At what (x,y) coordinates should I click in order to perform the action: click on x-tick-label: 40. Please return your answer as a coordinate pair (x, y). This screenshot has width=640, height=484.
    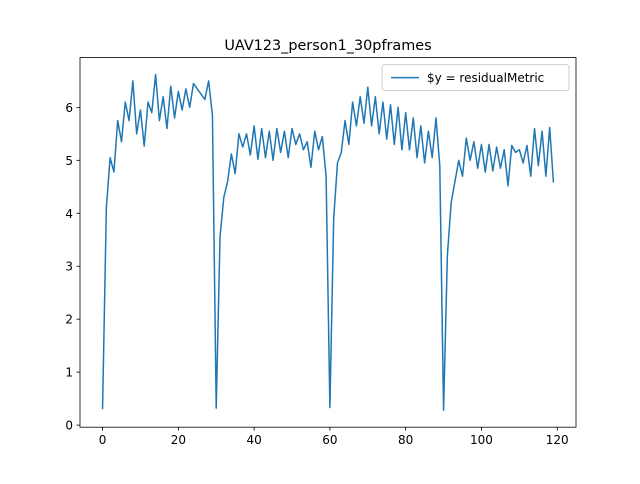
    Looking at the image, I should click on (253, 440).